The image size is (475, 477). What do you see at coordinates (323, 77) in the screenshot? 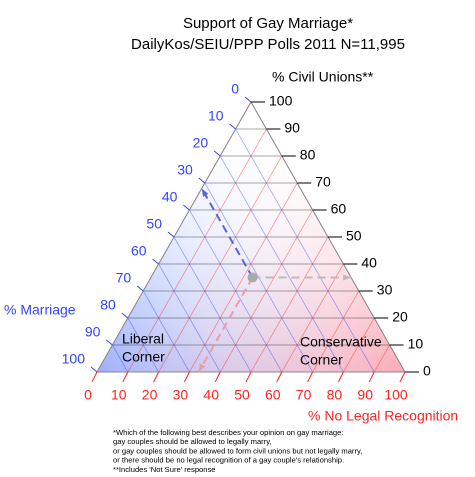
I see `axis-title: % Civil Unions**` at bounding box center [323, 77].